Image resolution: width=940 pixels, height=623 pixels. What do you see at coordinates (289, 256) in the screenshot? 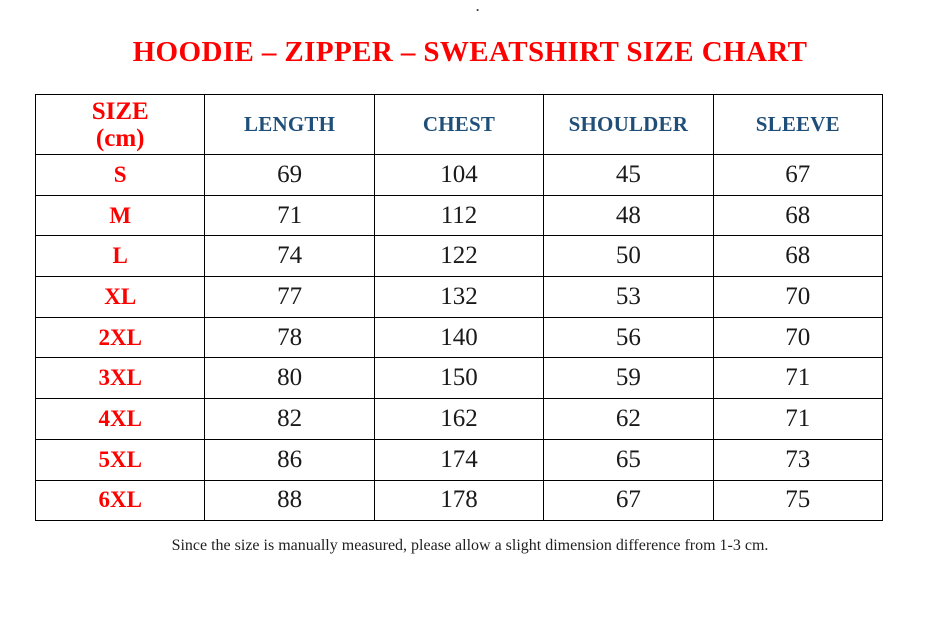
I see `length-cell: 74` at bounding box center [289, 256].